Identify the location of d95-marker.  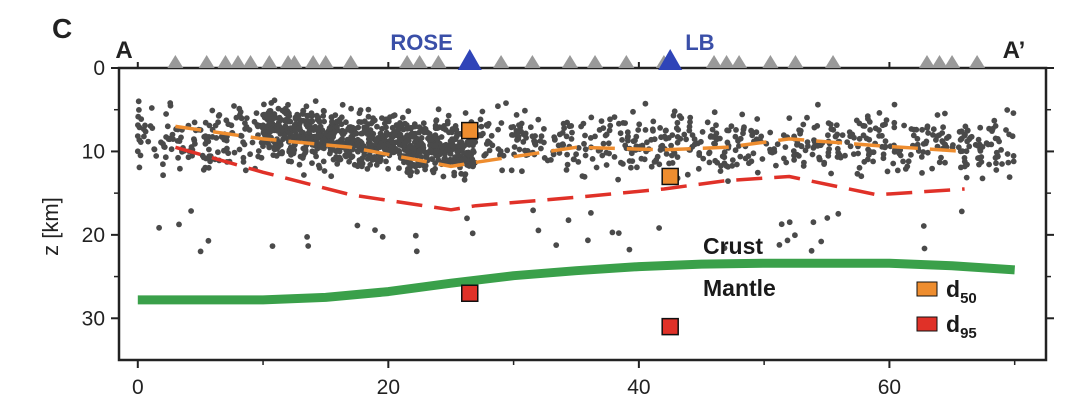
(670, 326).